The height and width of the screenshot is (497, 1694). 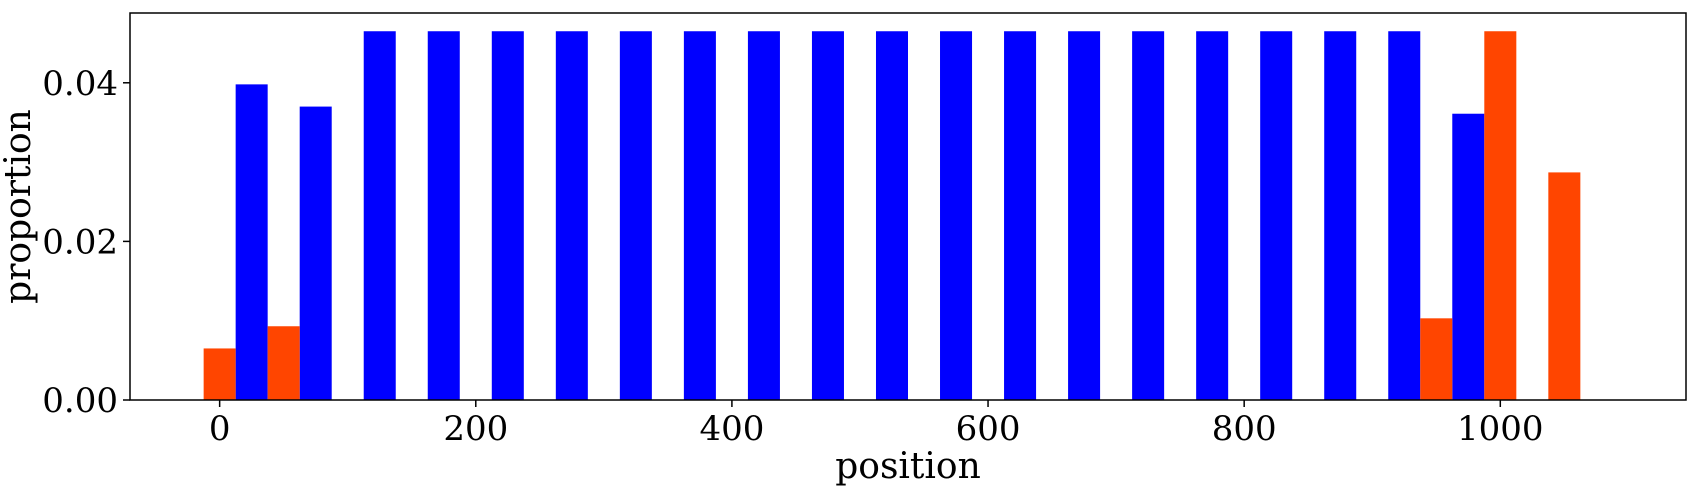 I want to click on x-tick-label-0: 0, so click(x=220, y=429).